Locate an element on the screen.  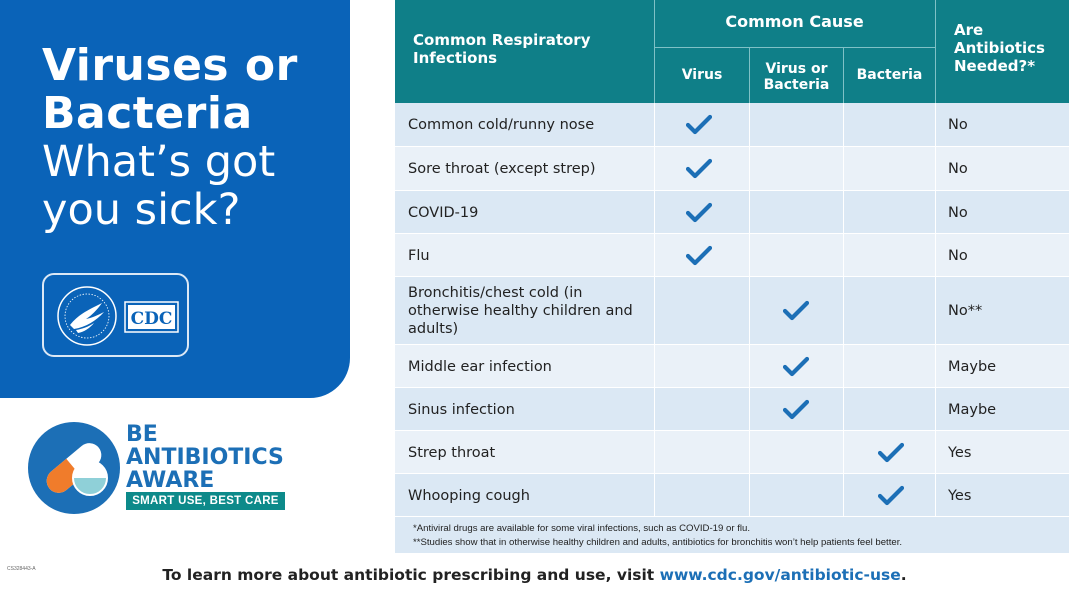
header-bacteria: Bacteria is located at coordinates (889, 75).